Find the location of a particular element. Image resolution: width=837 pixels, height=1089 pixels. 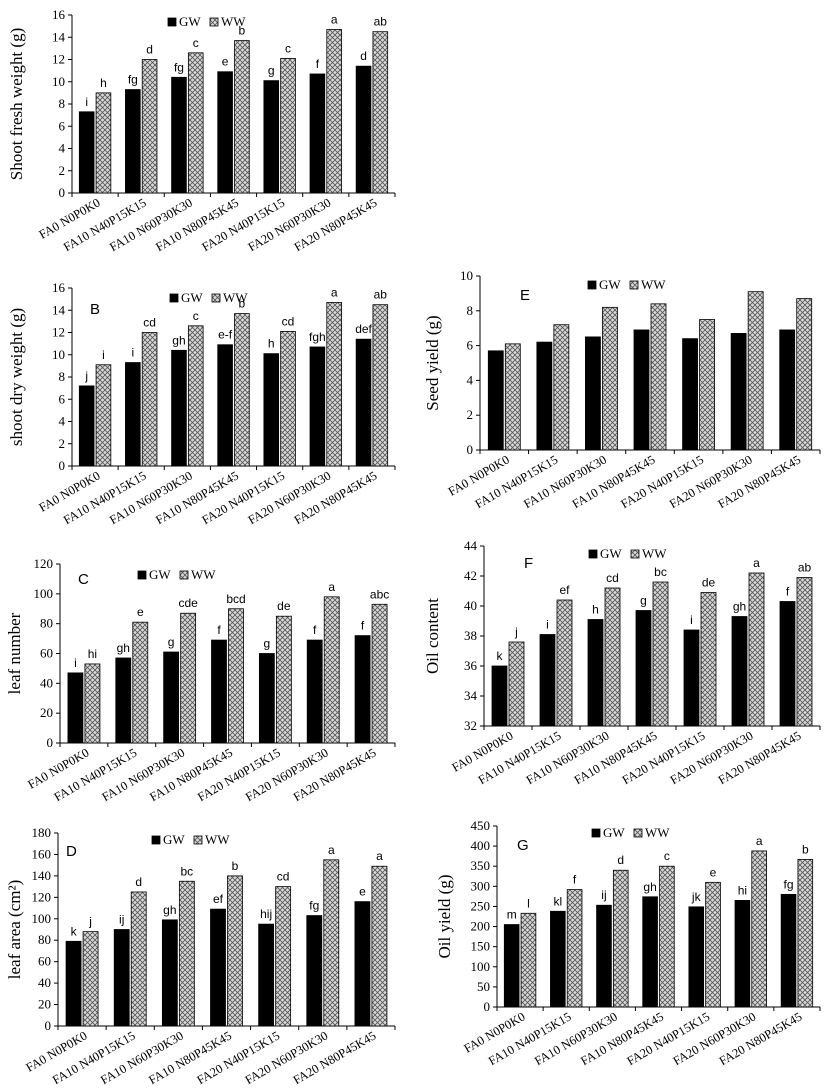

x-category-label: FA20 N60P30K30 is located at coordinates (287, 1057).